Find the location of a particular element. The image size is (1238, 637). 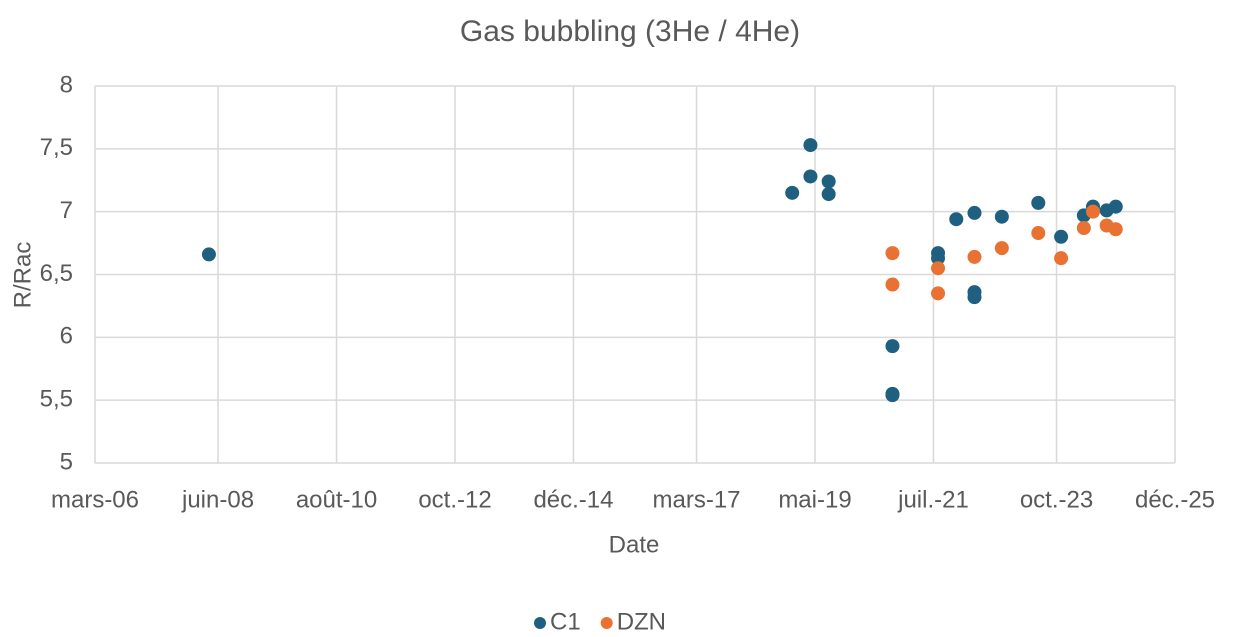

x-tick-label: août-10 is located at coordinates (336, 499).